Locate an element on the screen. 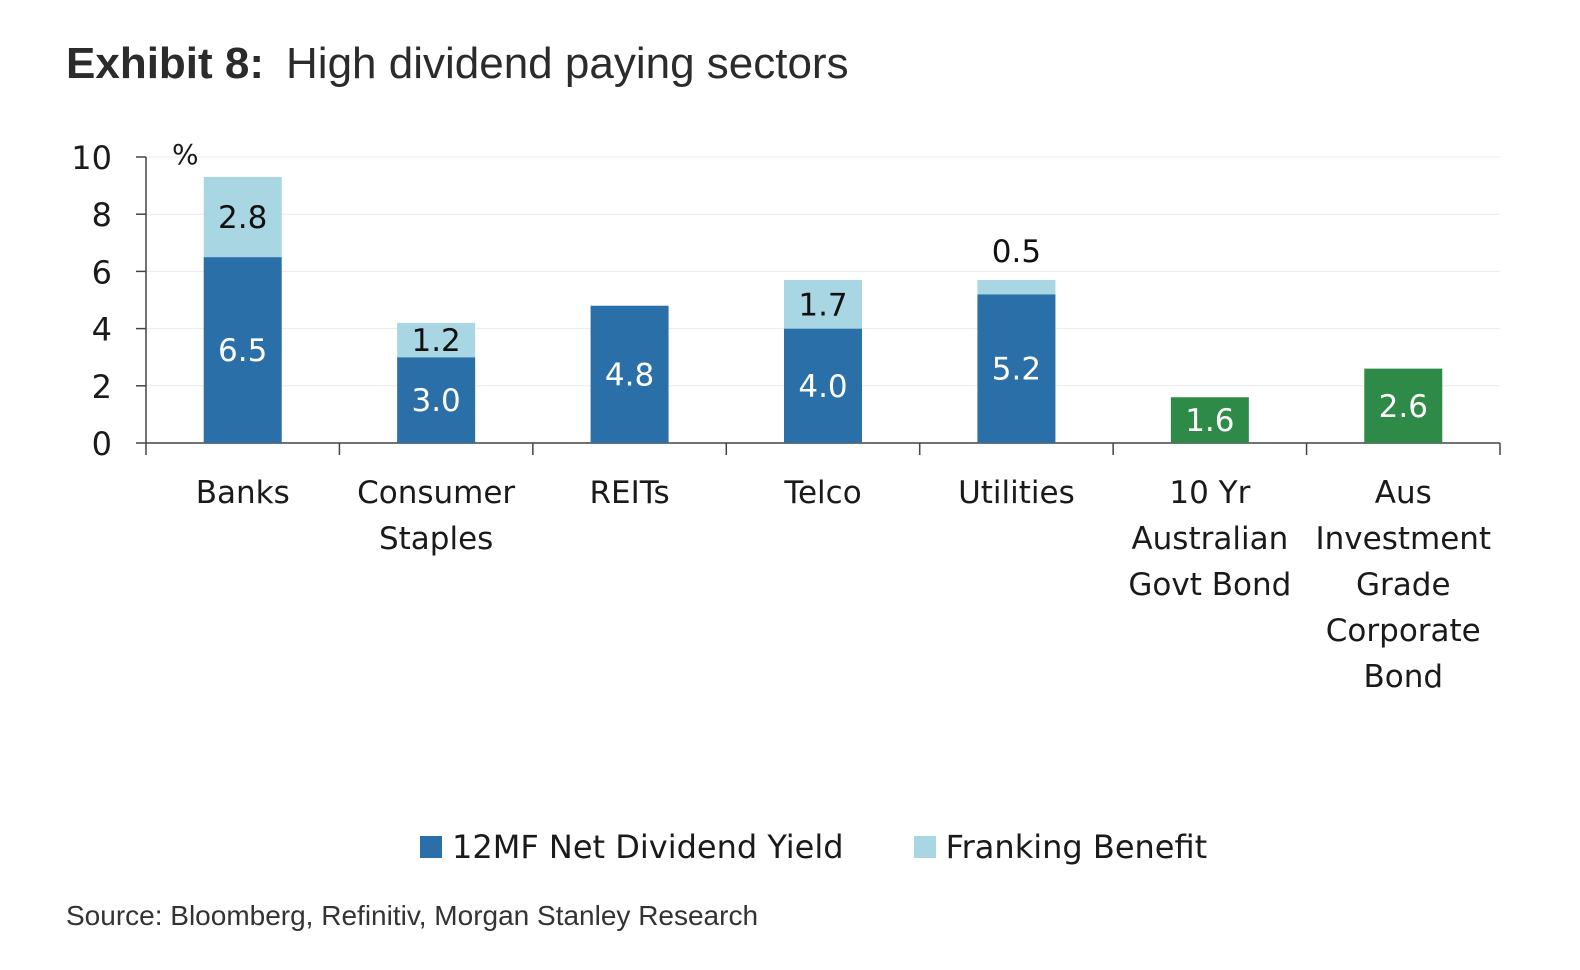 The image size is (1580, 970). data-label-franking: 1.2 is located at coordinates (435, 341).